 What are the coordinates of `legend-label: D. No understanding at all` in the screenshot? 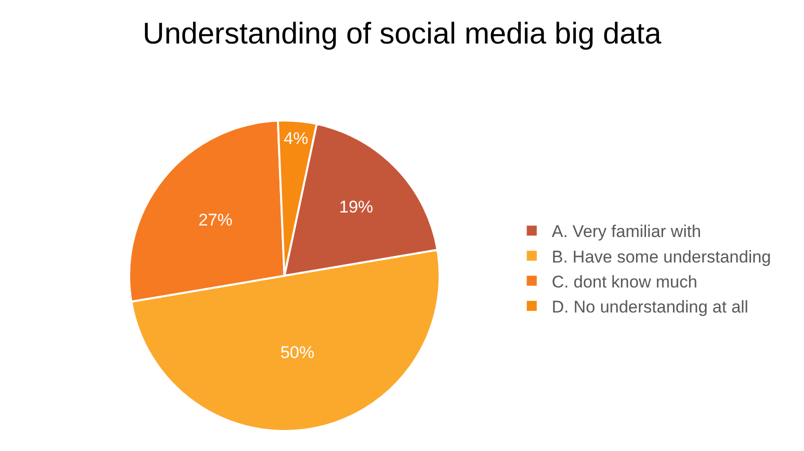 It's located at (650, 307).